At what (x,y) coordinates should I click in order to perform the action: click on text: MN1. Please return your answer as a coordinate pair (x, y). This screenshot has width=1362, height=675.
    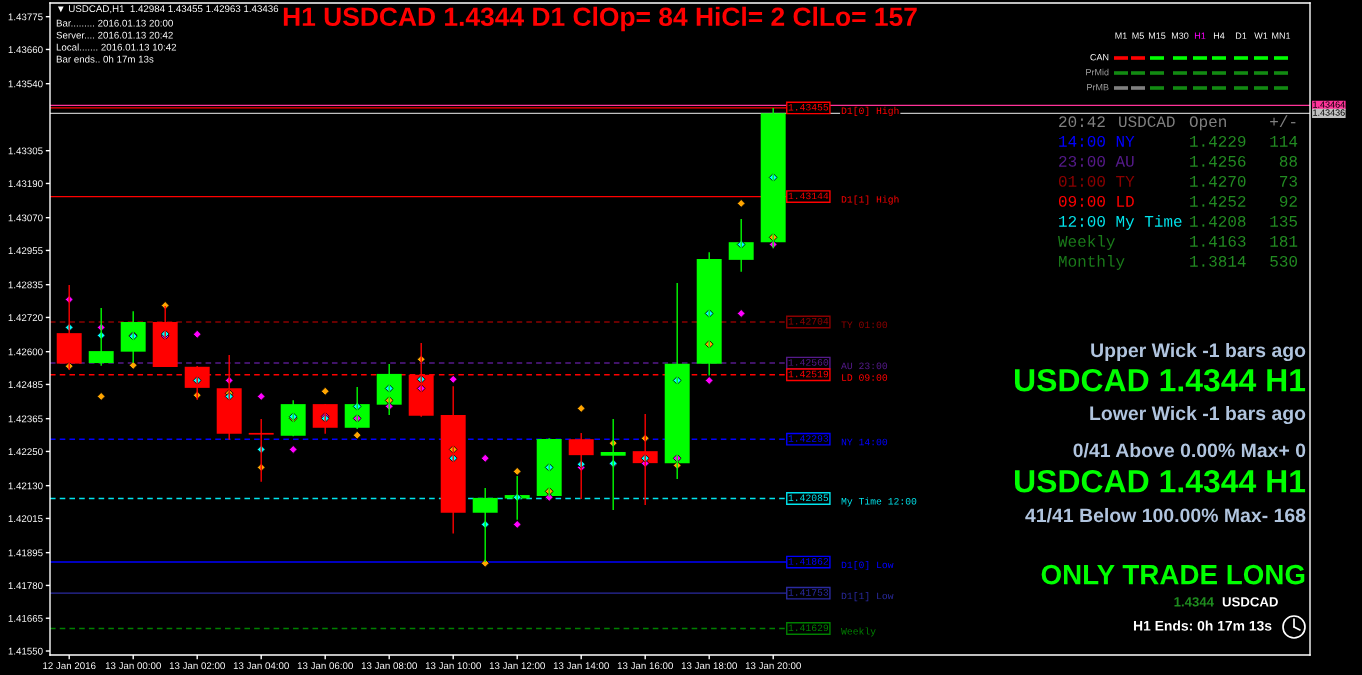
    Looking at the image, I should click on (1281, 35).